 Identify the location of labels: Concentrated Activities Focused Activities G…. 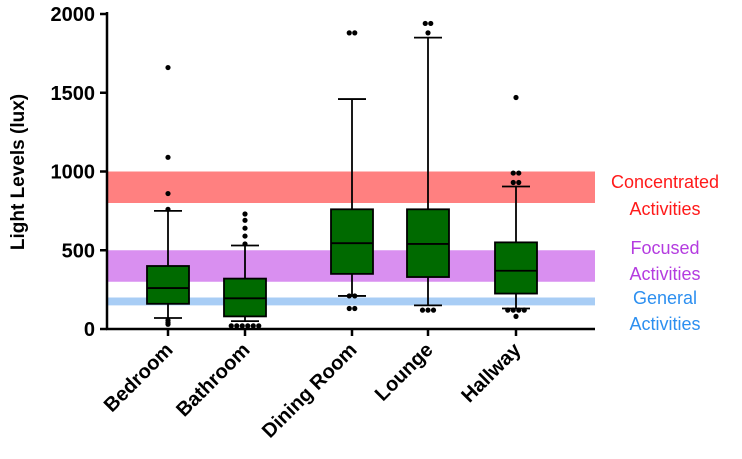
(665, 253).